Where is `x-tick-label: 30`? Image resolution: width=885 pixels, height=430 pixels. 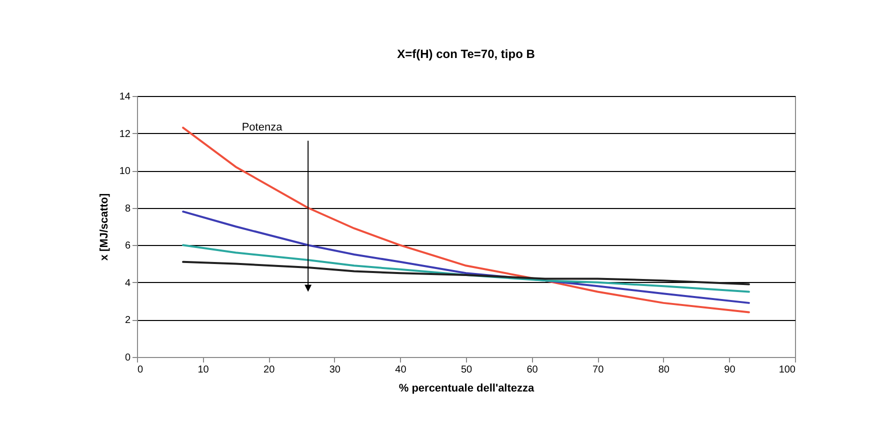
x-tick-label: 30 is located at coordinates (335, 370).